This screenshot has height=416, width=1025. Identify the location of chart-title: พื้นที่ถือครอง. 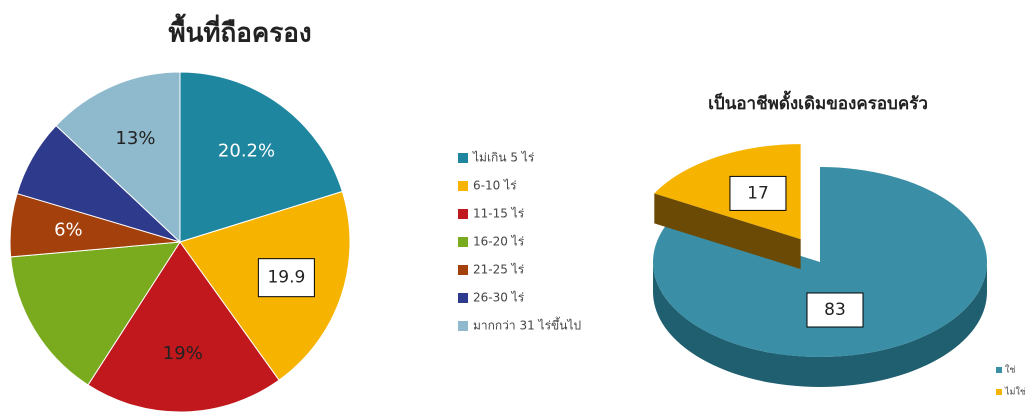
(239, 31).